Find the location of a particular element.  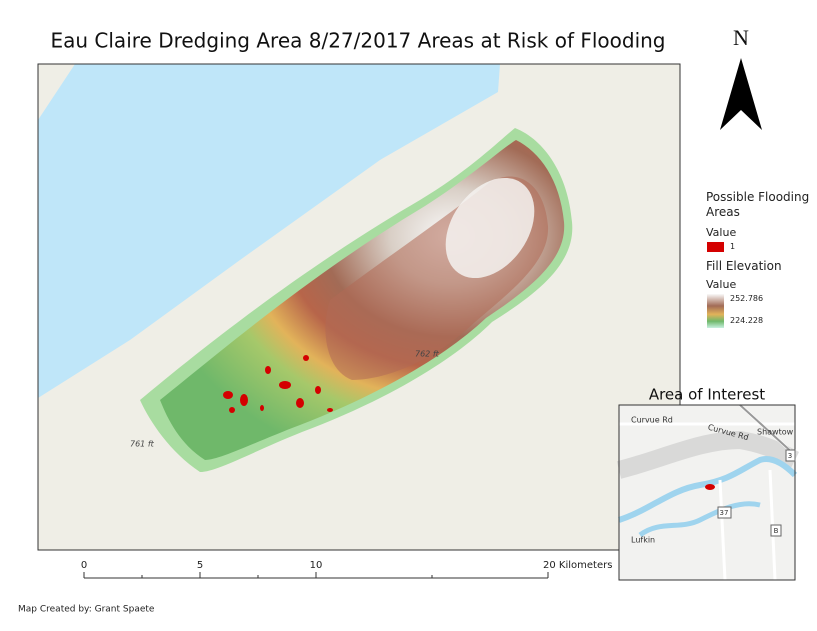

scale-label: 5 is located at coordinates (200, 565).